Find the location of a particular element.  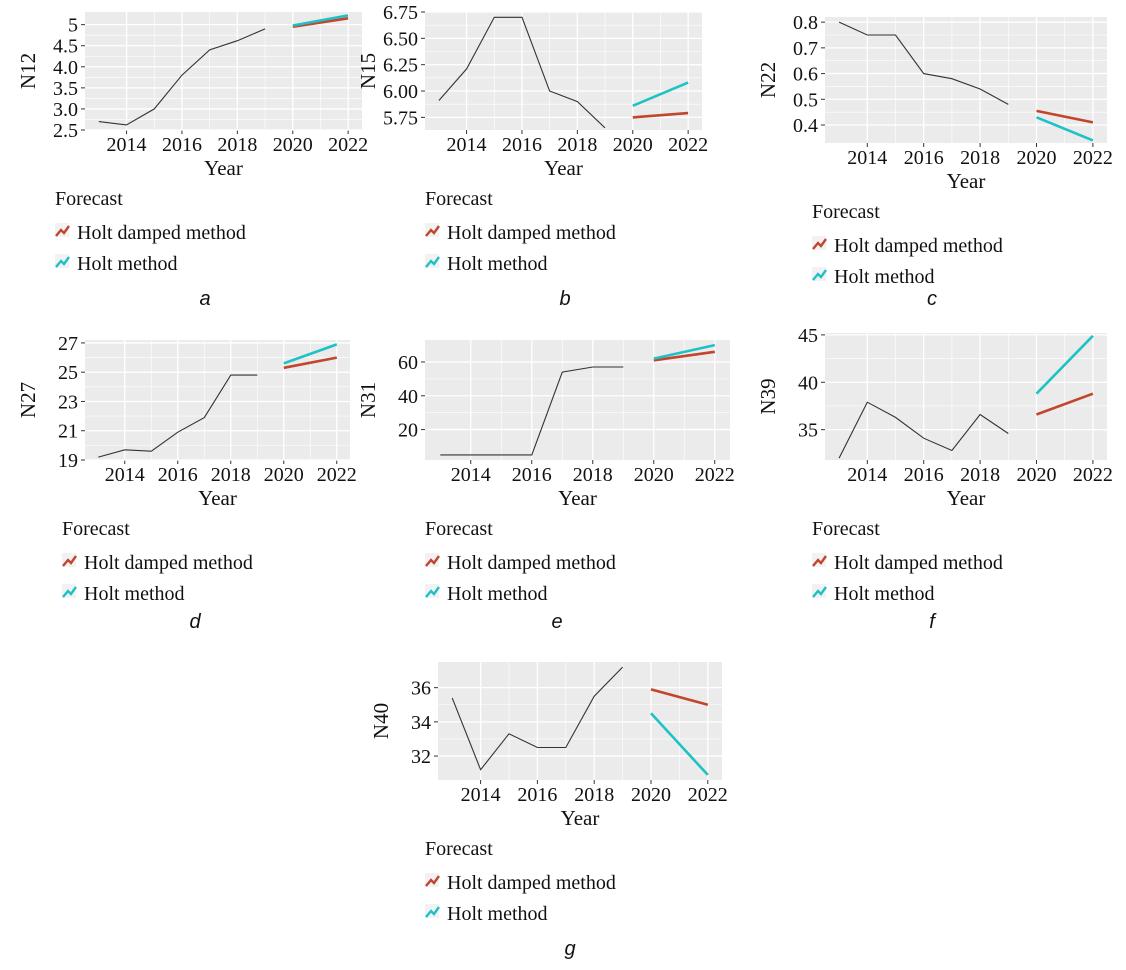

y-tick-label: 19 is located at coordinates (68, 461).